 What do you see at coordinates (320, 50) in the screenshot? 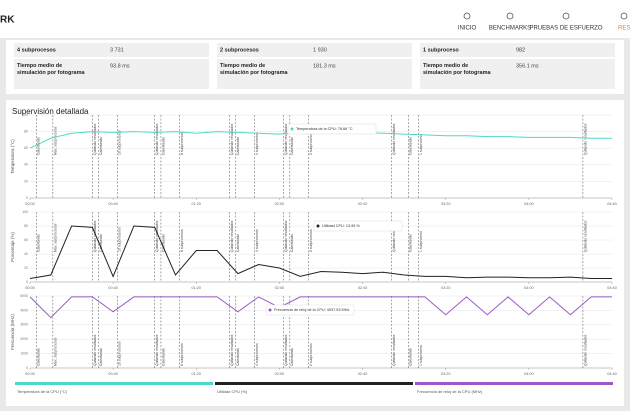
I see `stat-value: 1 930` at bounding box center [320, 50].